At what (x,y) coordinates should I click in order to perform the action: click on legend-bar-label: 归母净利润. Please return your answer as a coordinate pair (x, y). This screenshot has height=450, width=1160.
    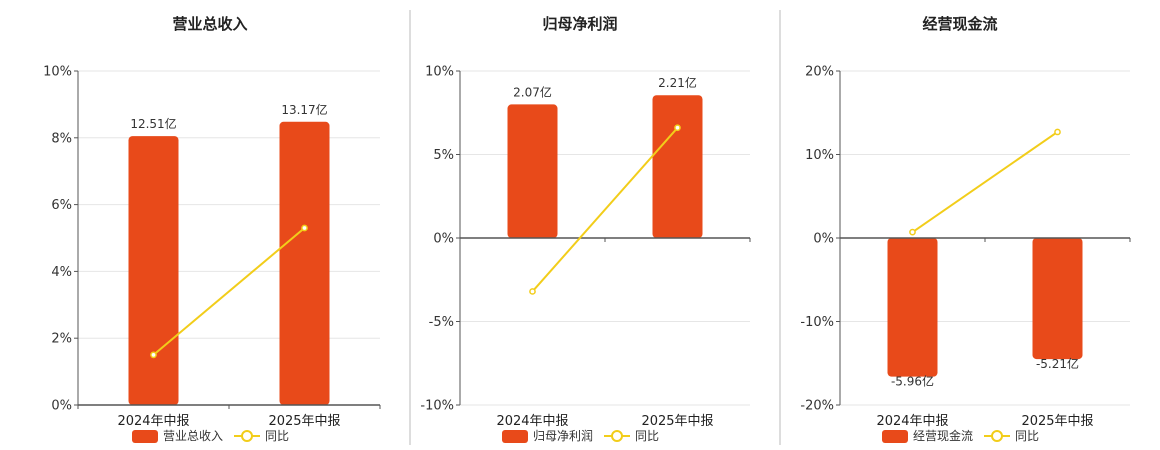
    Looking at the image, I should click on (563, 436).